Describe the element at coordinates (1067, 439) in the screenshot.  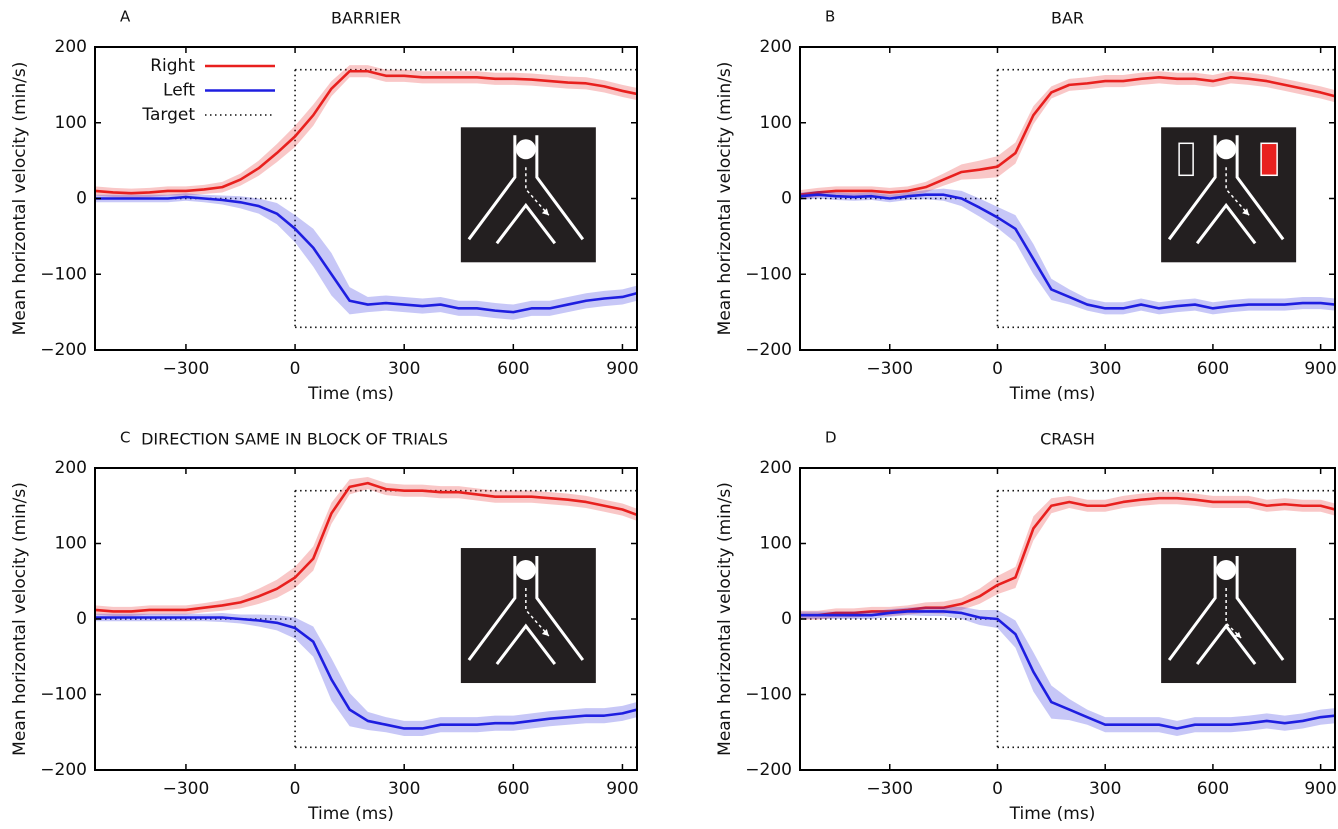
I see `panel-title: CRASH` at that location.